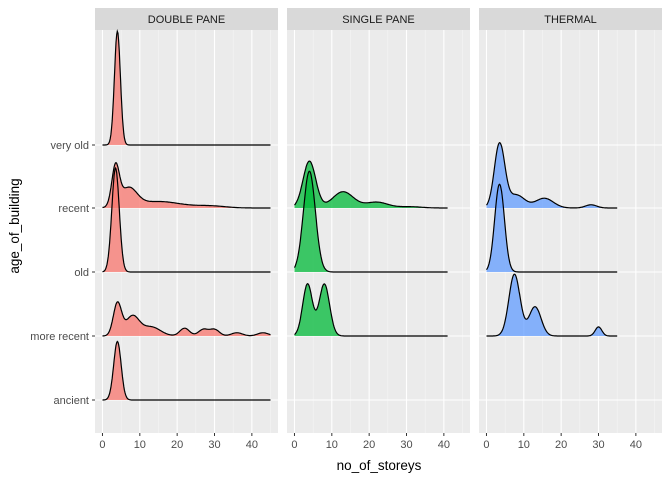 Image resolution: width=672 pixels, height=480 pixels. What do you see at coordinates (73, 209) in the screenshot?
I see `y-tick-label: recent` at bounding box center [73, 209].